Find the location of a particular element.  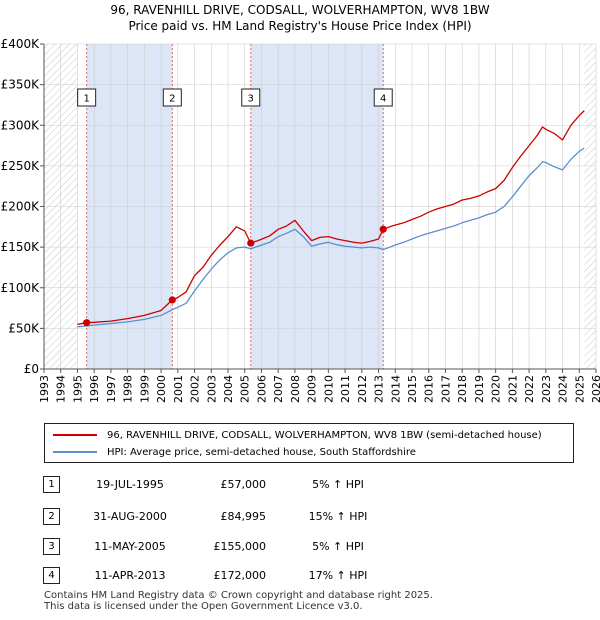

y-tick-label: £350K is located at coordinates (21, 85).